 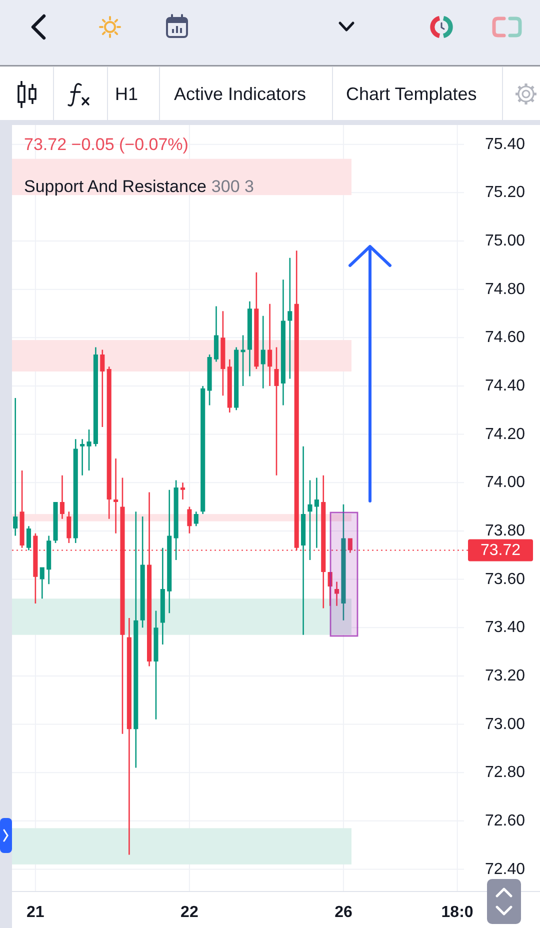 What do you see at coordinates (505, 579) in the screenshot?
I see `y-tick-label: 73.60` at bounding box center [505, 579].